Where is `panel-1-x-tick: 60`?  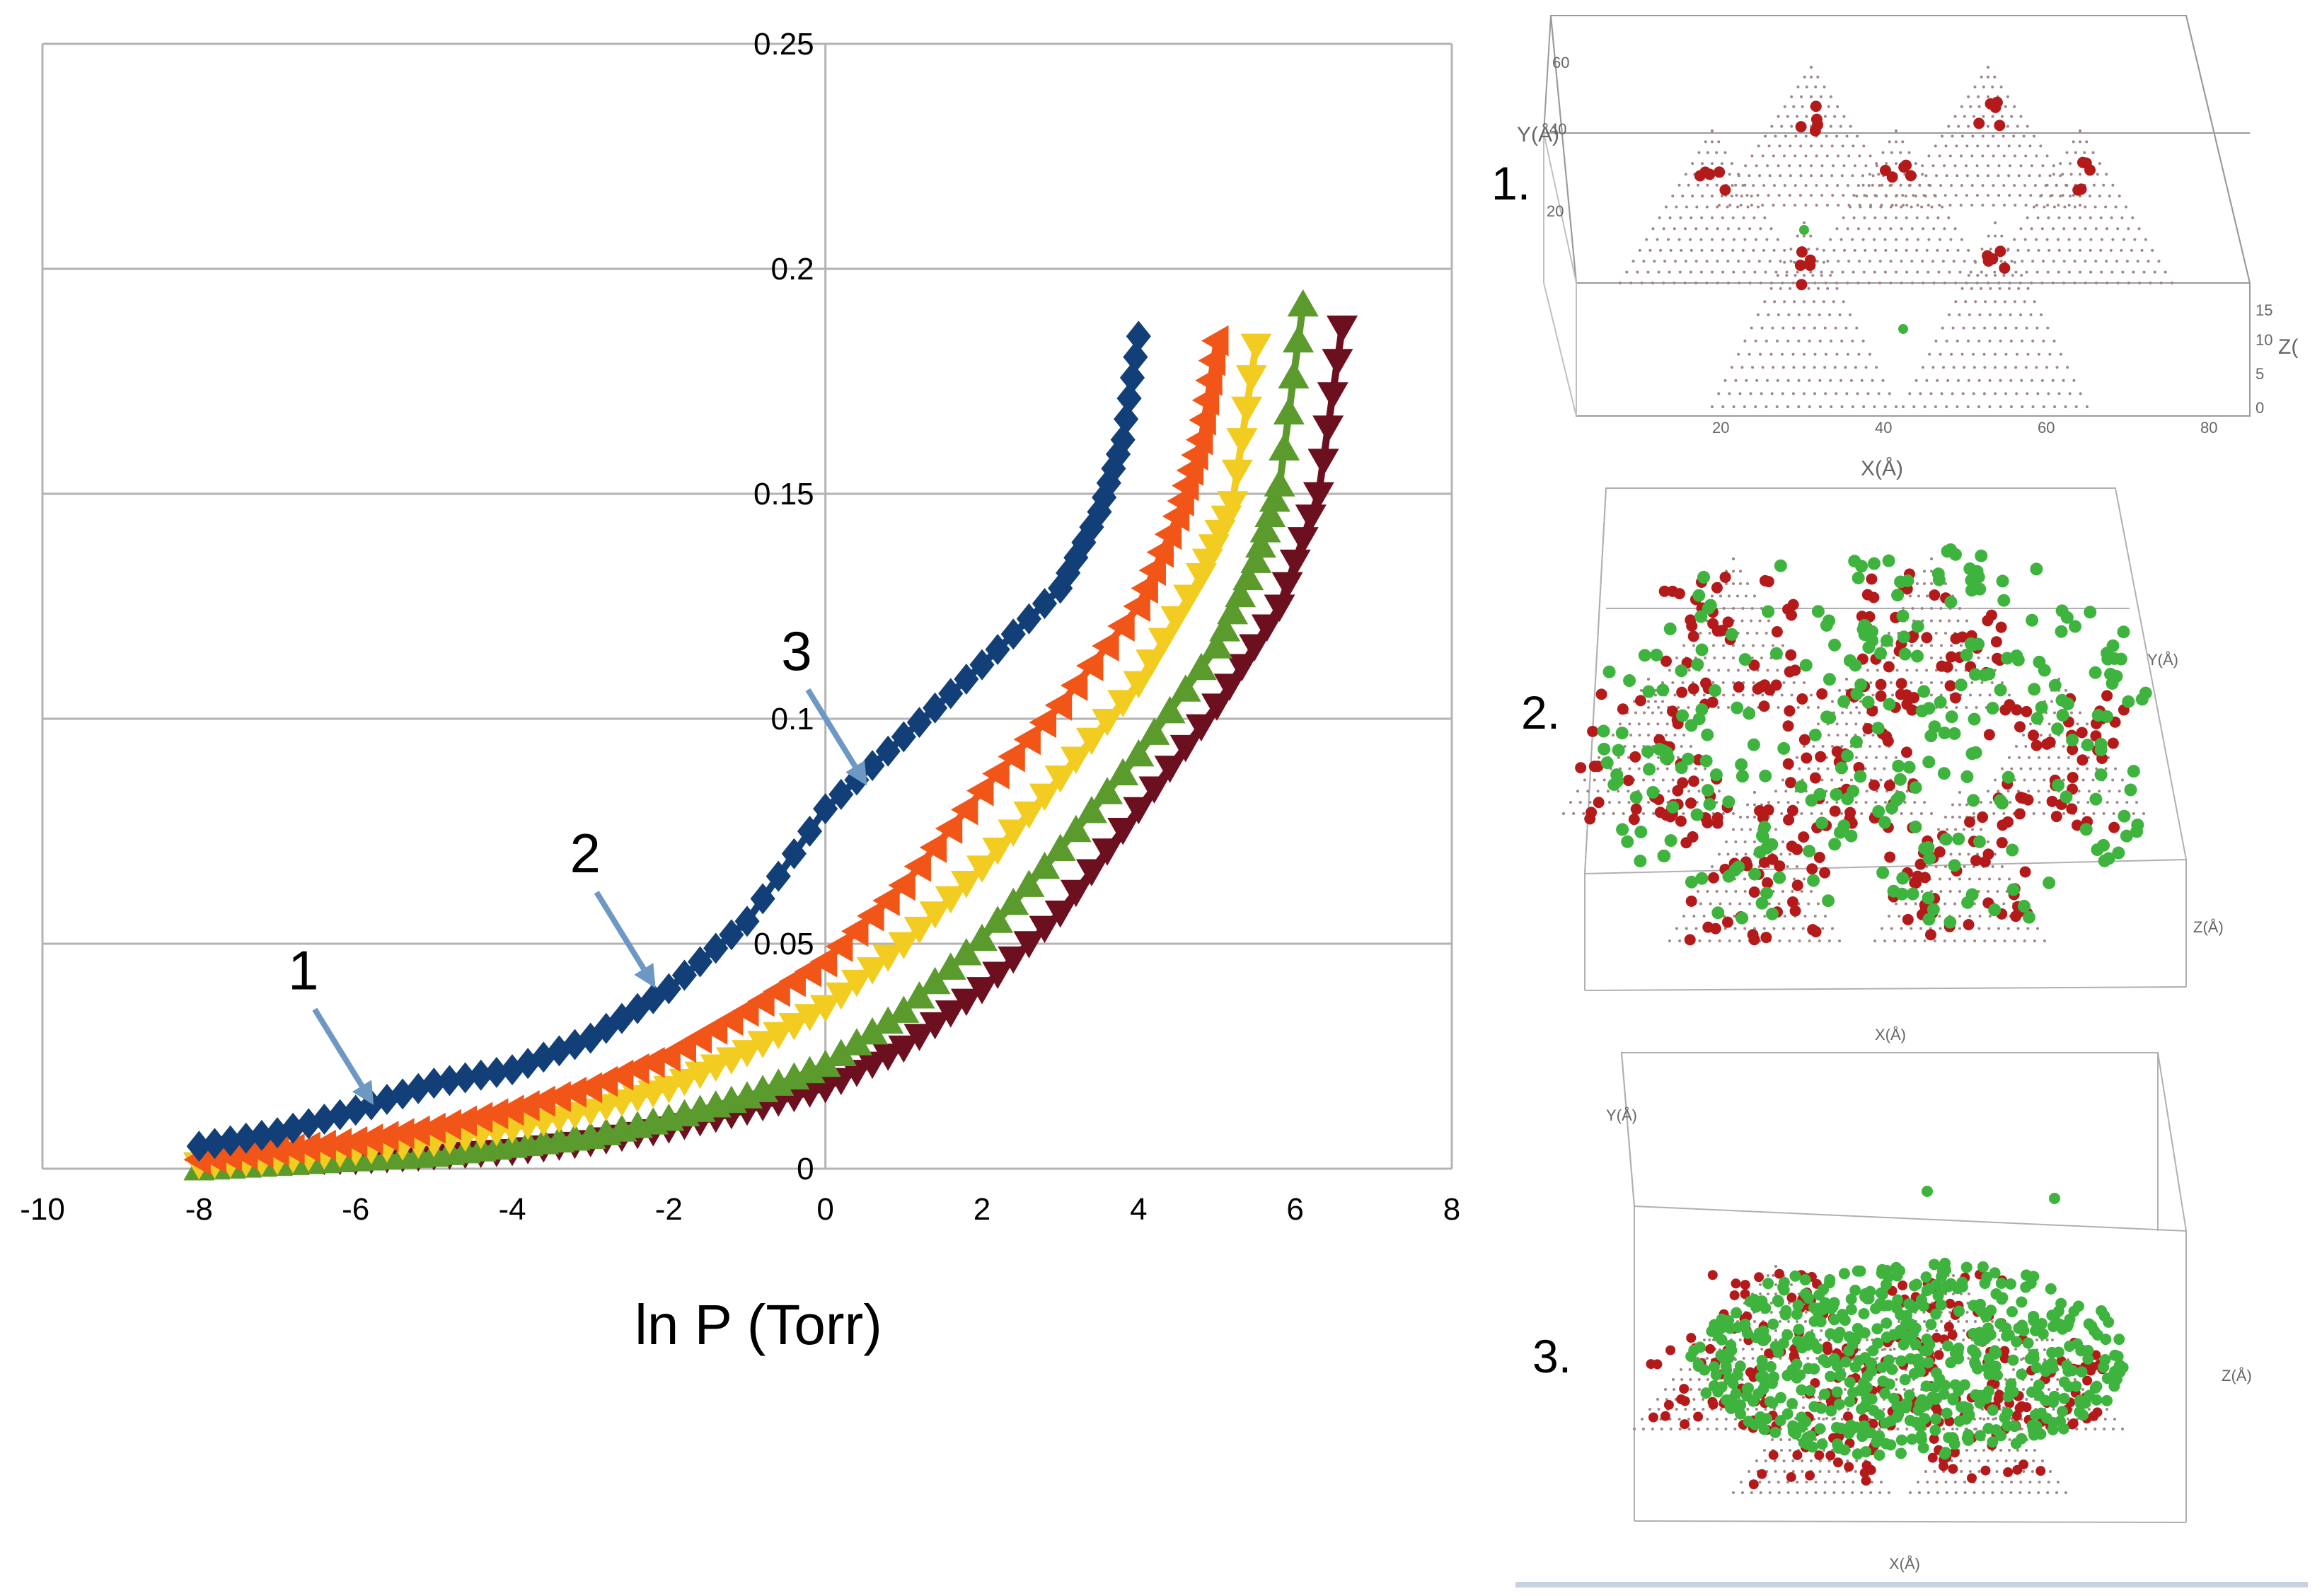 panel-1-x-tick: 60 is located at coordinates (2047, 427).